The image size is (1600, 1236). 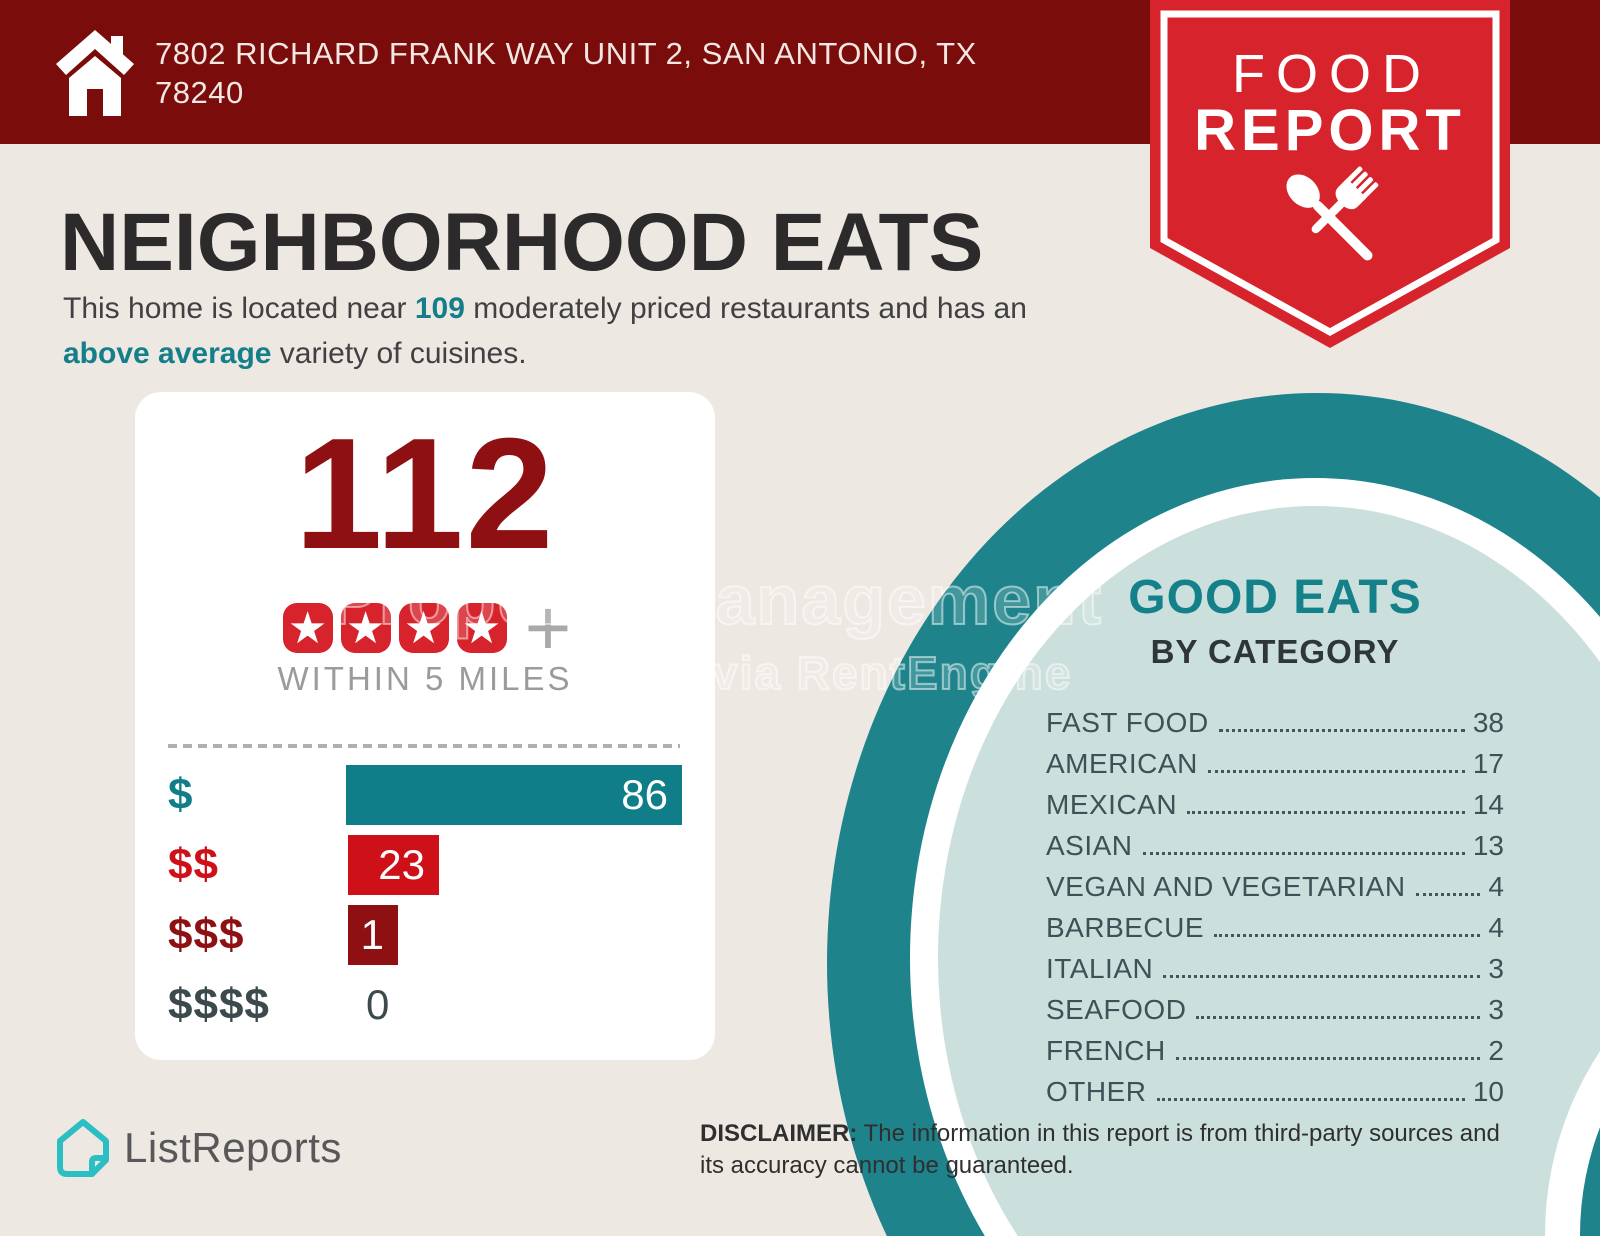 I want to click on ribbon-inner-border, so click(x=1330, y=173).